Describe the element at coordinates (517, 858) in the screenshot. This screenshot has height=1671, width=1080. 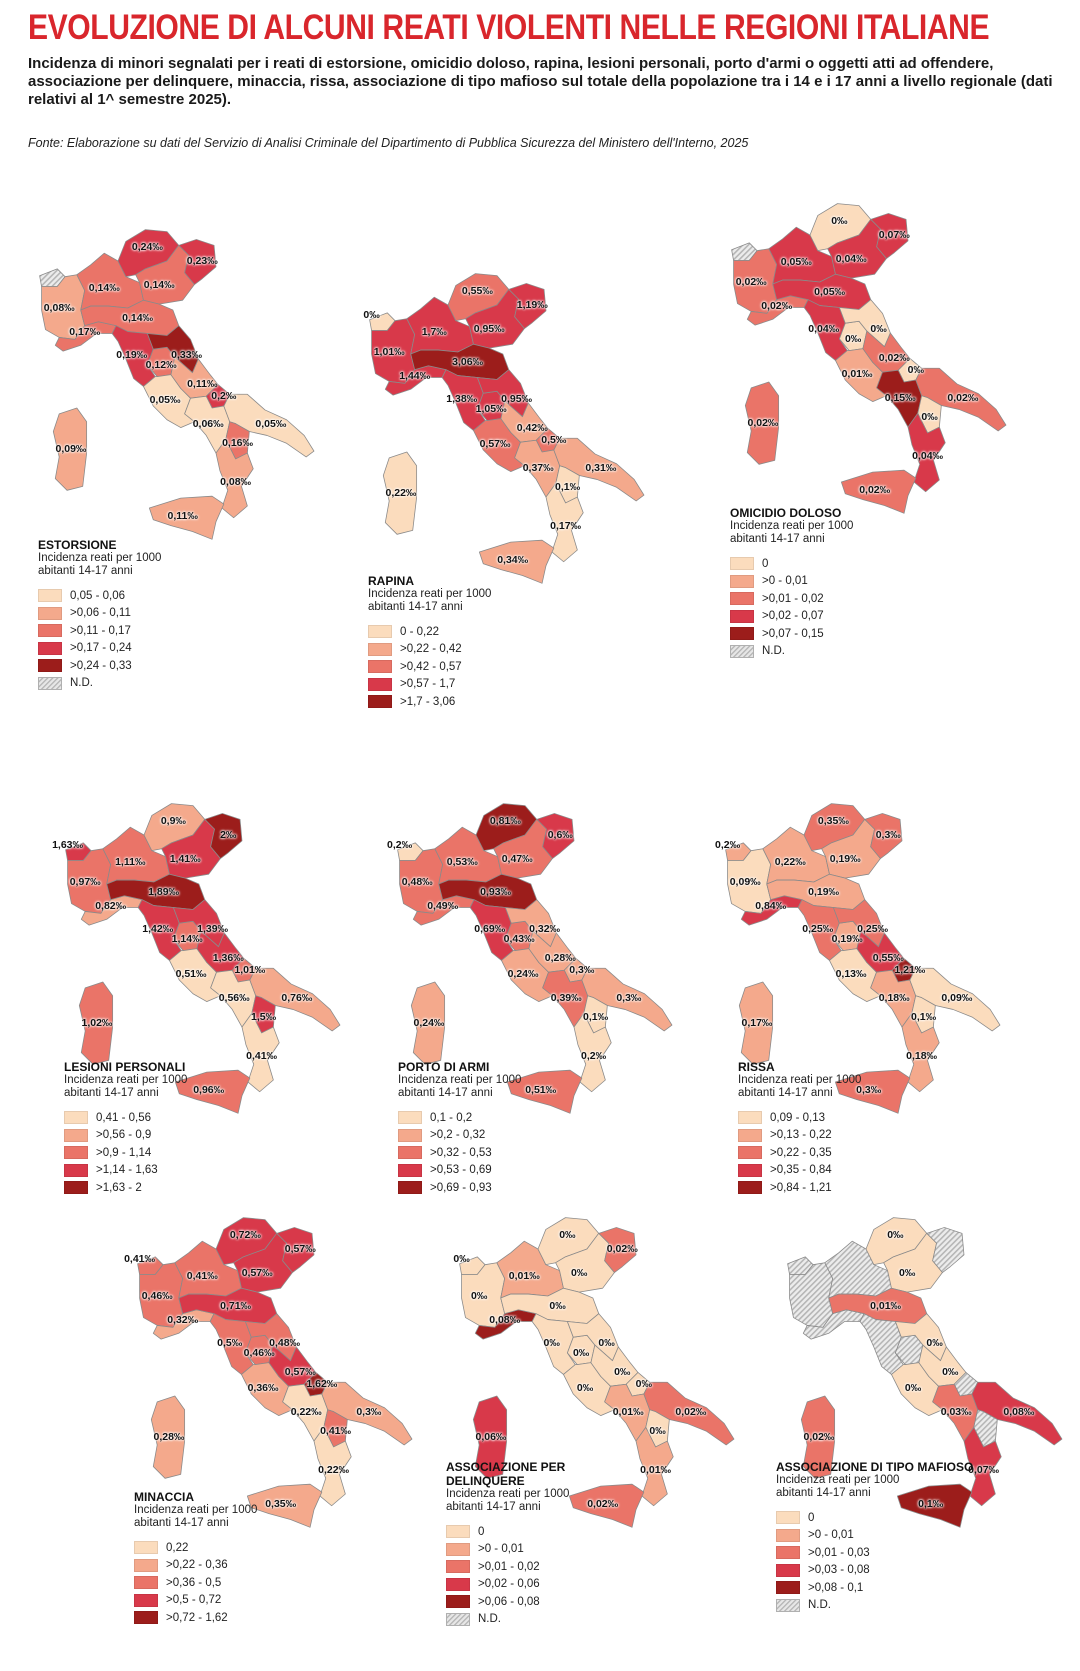
I see `value-label-ven: 0,47‰` at that location.